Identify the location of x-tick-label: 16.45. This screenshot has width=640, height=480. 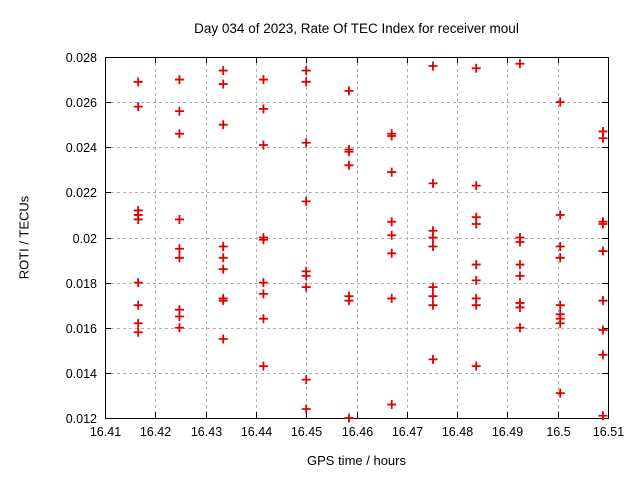
(306, 432).